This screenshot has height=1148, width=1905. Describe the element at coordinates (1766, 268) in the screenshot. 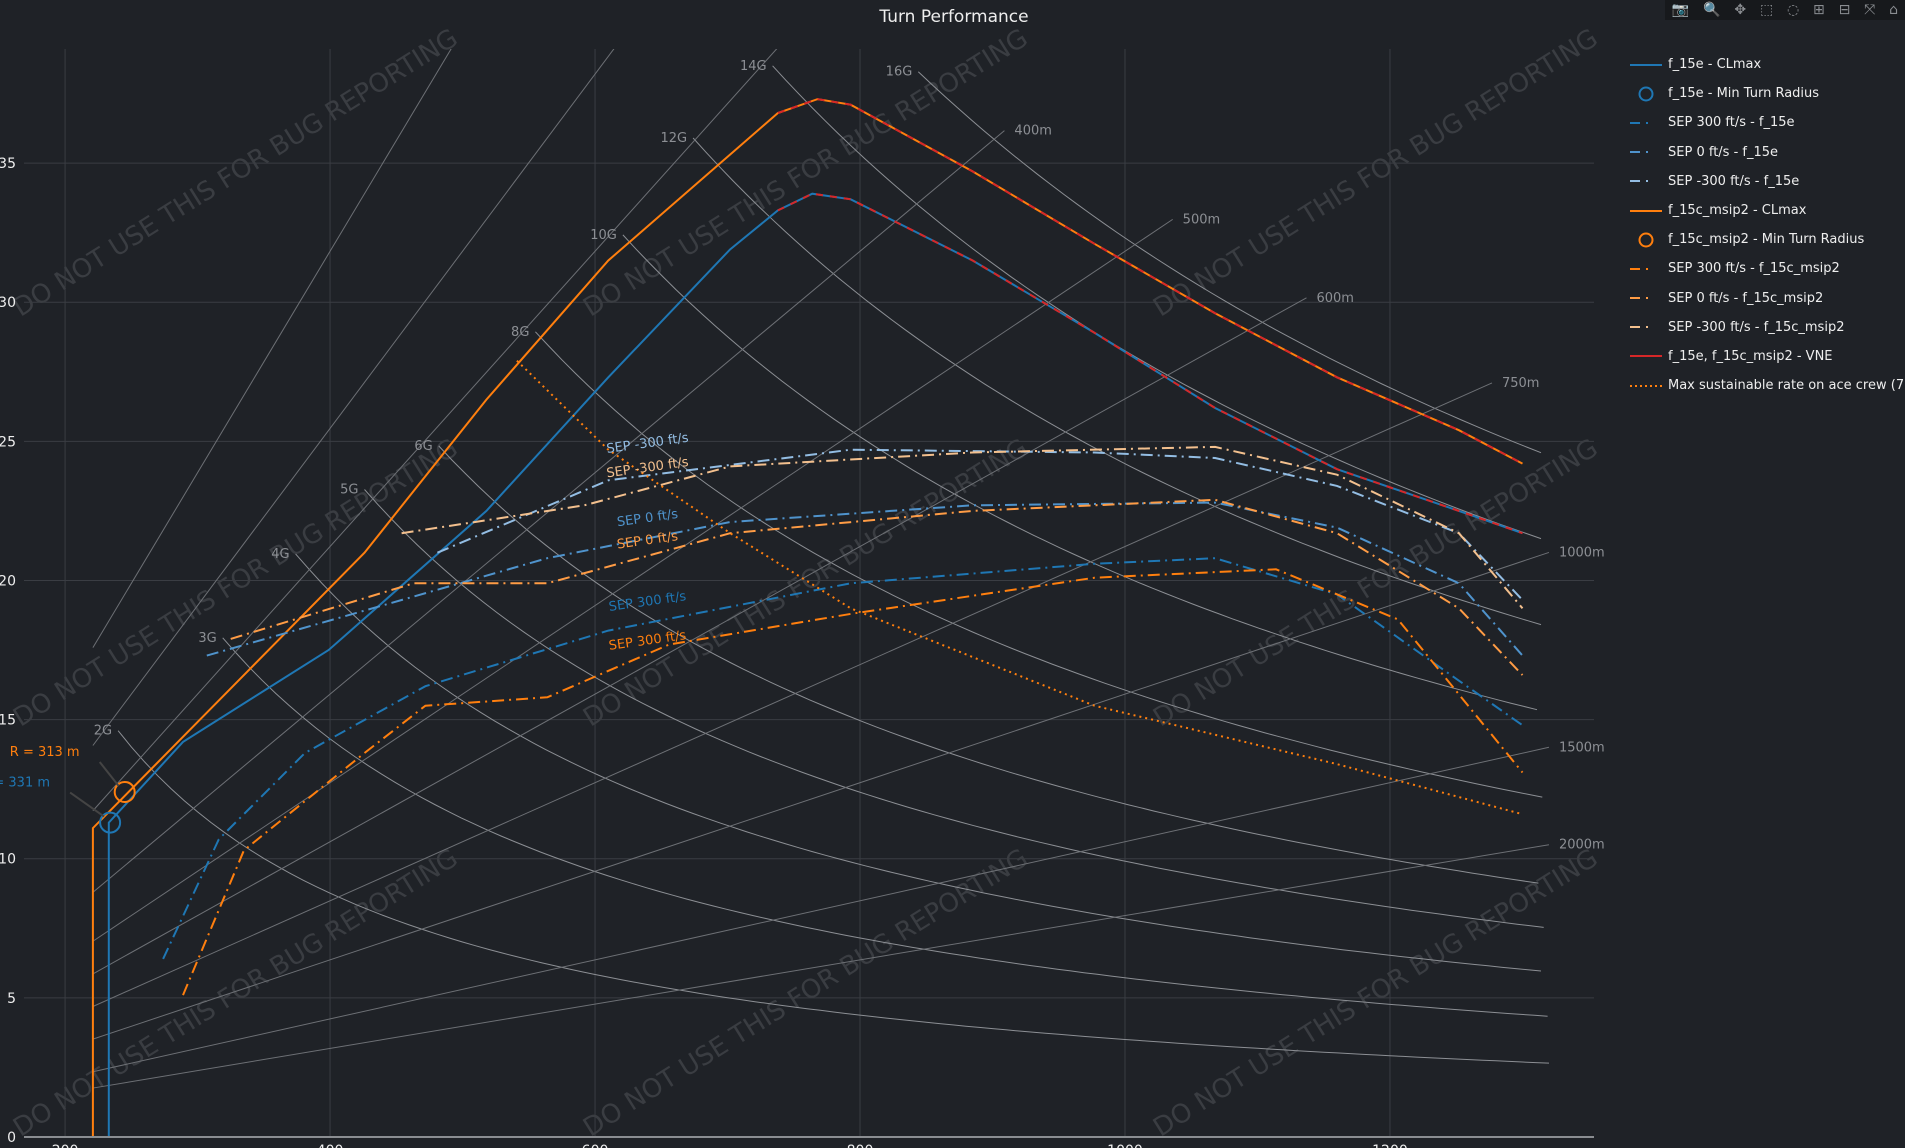

I see `legend-item: SEP 300 ft/s - f_15c_msip2` at that location.